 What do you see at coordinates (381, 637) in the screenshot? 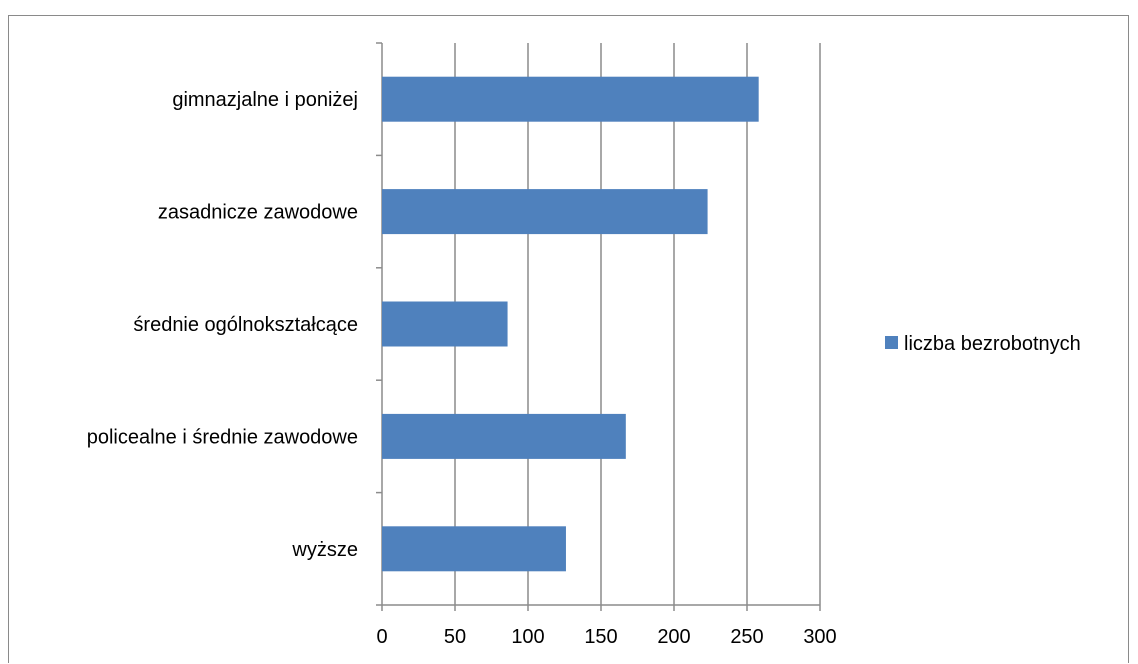
I see `x-tick-label: 0` at bounding box center [381, 637].